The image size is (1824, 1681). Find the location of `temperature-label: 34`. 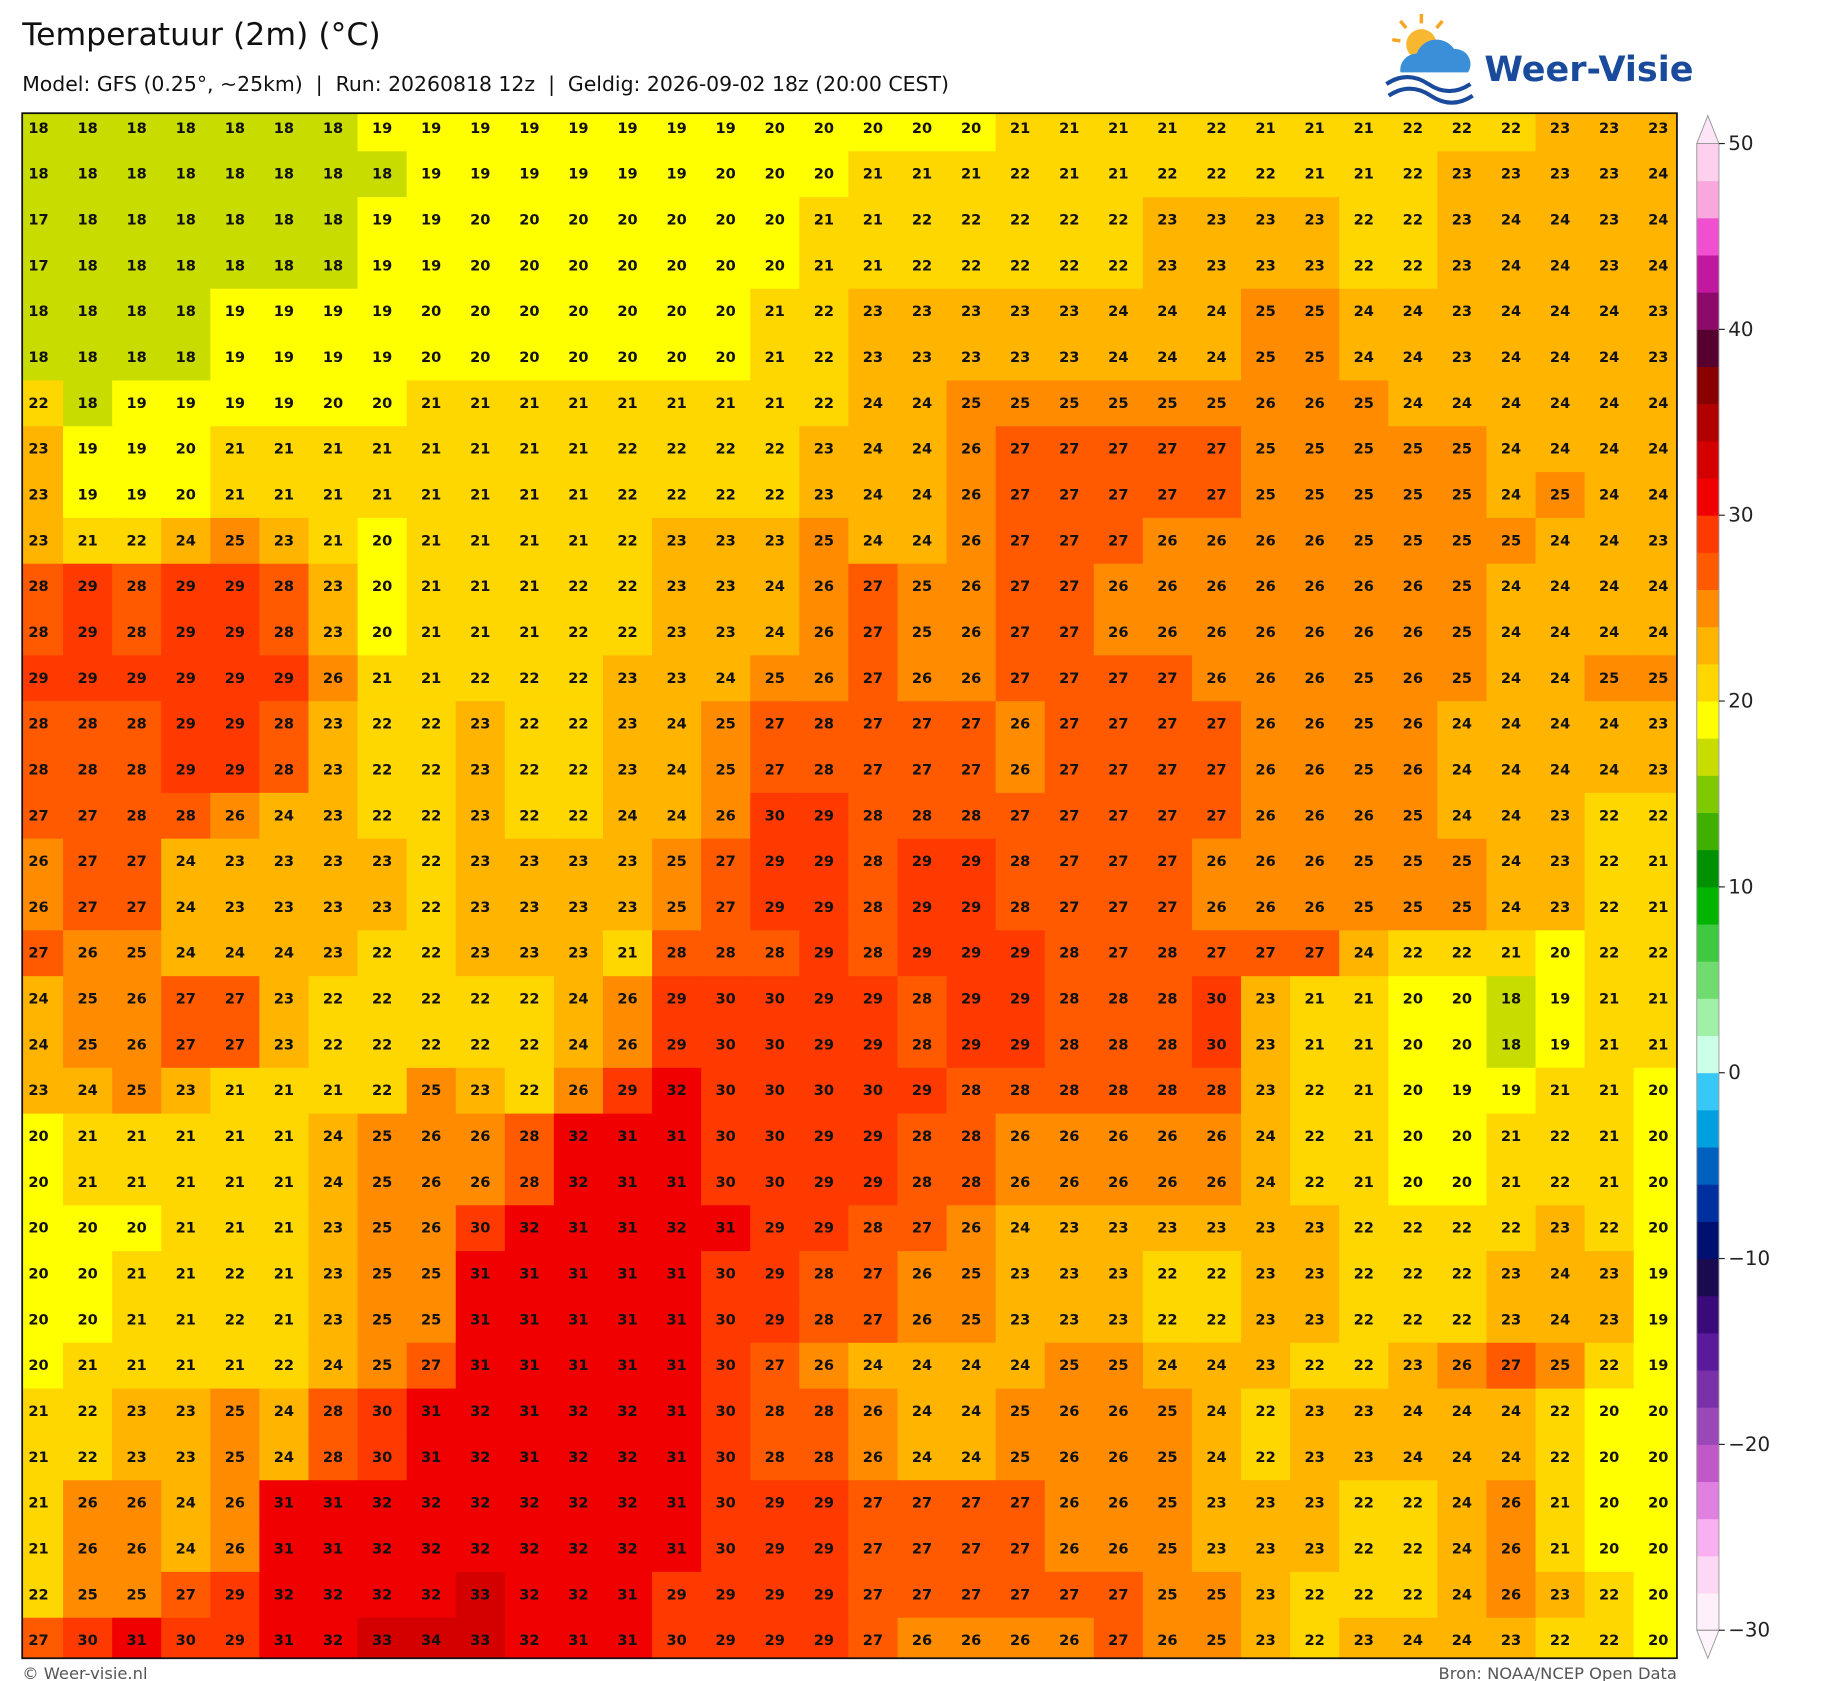

temperature-label: 34 is located at coordinates (431, 1640).